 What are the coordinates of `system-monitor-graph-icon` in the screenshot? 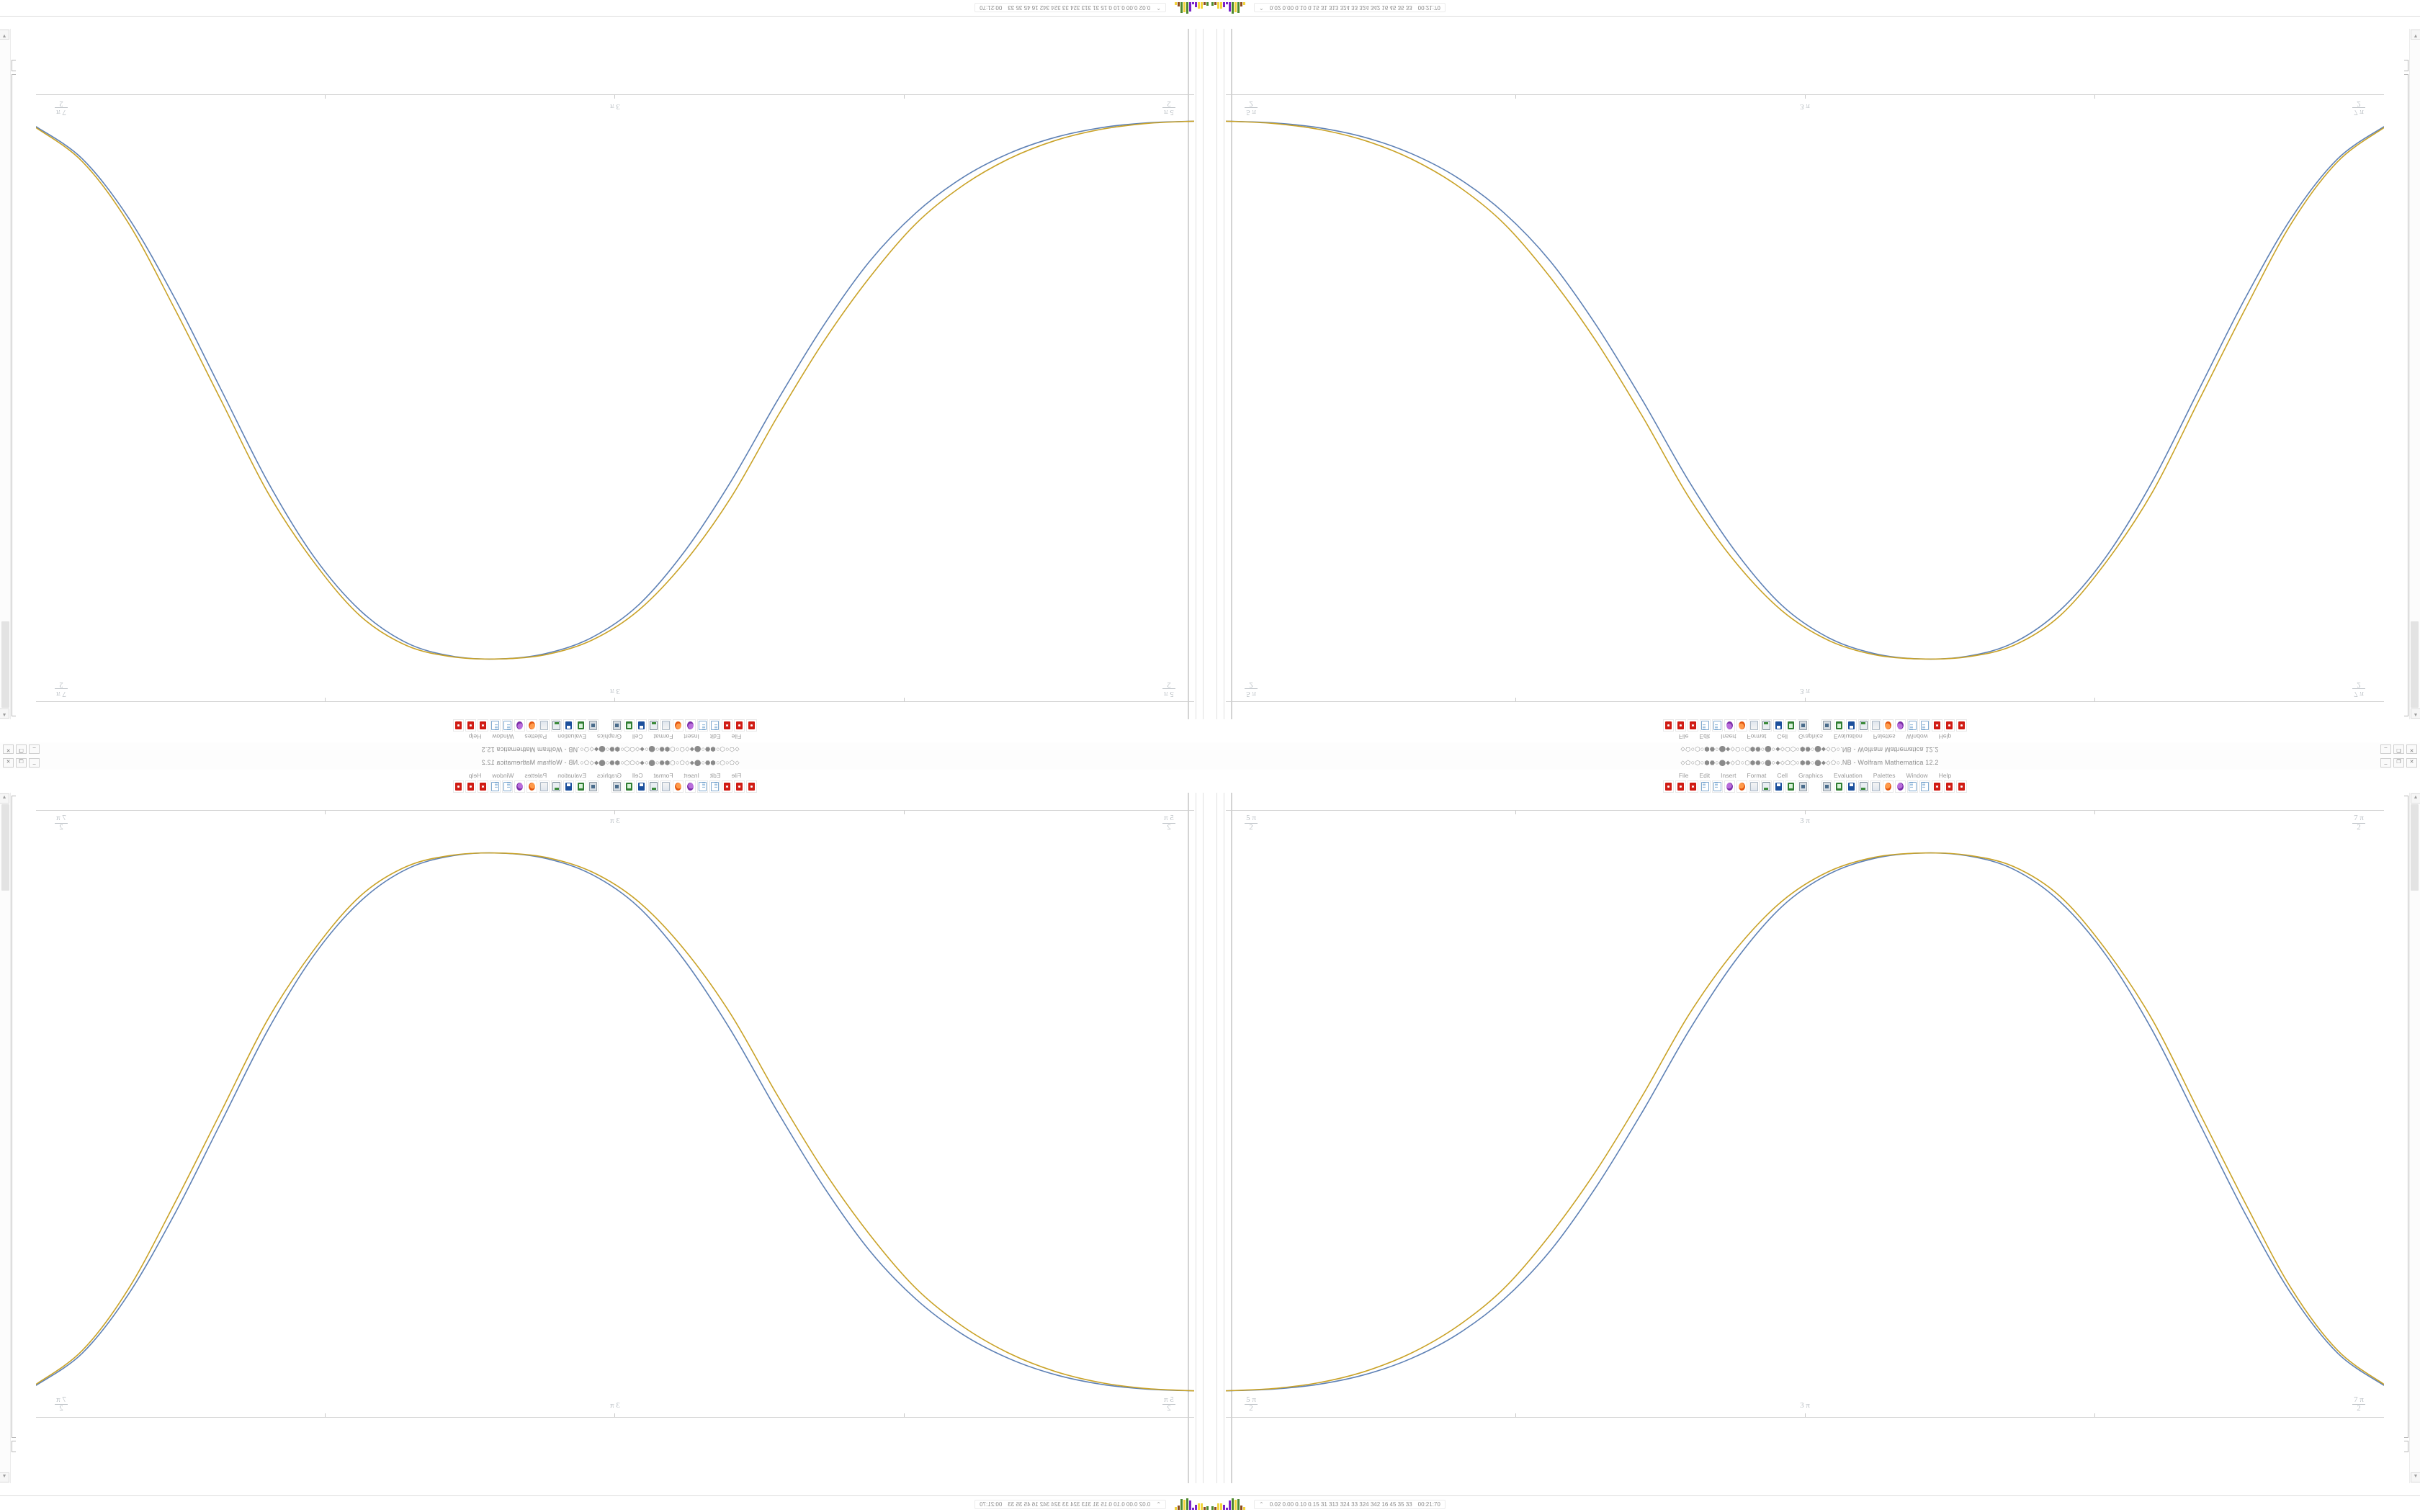 It's located at (1192, 8).